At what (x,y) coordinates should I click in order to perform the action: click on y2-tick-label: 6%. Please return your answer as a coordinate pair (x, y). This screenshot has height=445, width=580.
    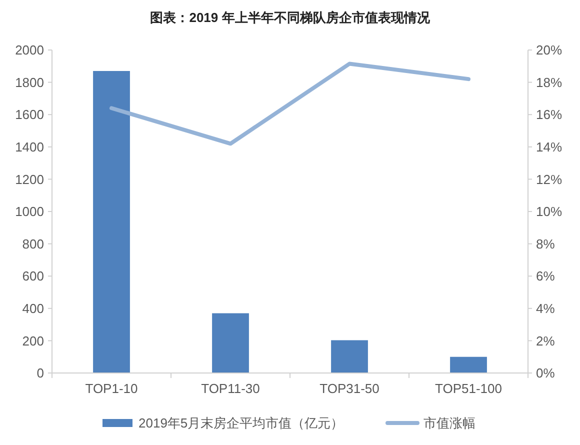
    Looking at the image, I should click on (546, 276).